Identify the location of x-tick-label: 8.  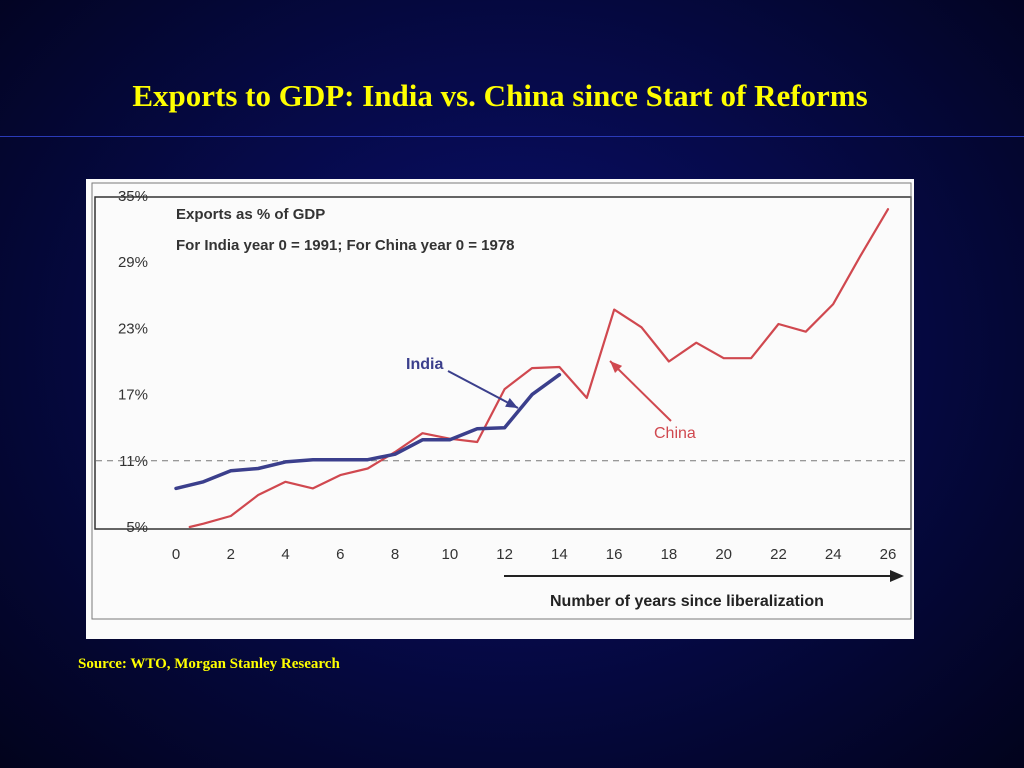
(395, 554).